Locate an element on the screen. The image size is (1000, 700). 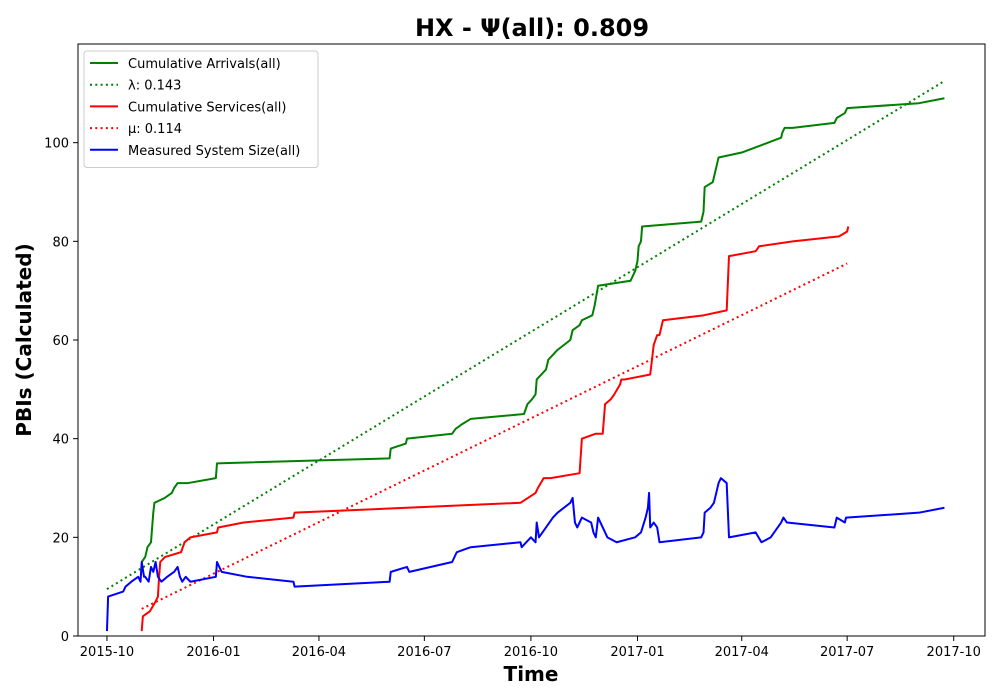
y-axis-label: PBIs (Calculated) is located at coordinates (24, 339).